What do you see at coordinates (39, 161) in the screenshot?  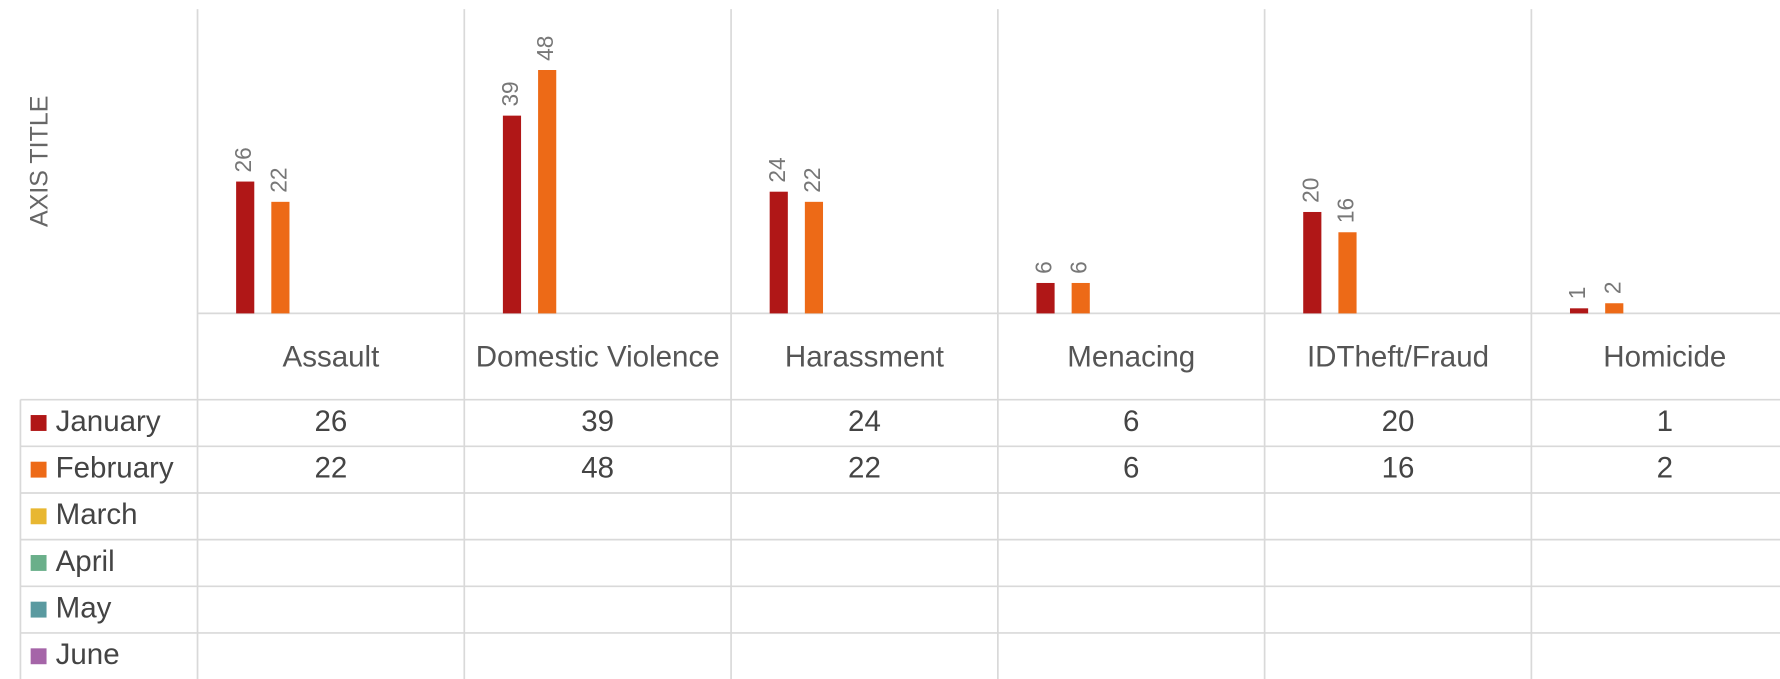 I see `y-axis-title: AXIS TITLE` at bounding box center [39, 161].